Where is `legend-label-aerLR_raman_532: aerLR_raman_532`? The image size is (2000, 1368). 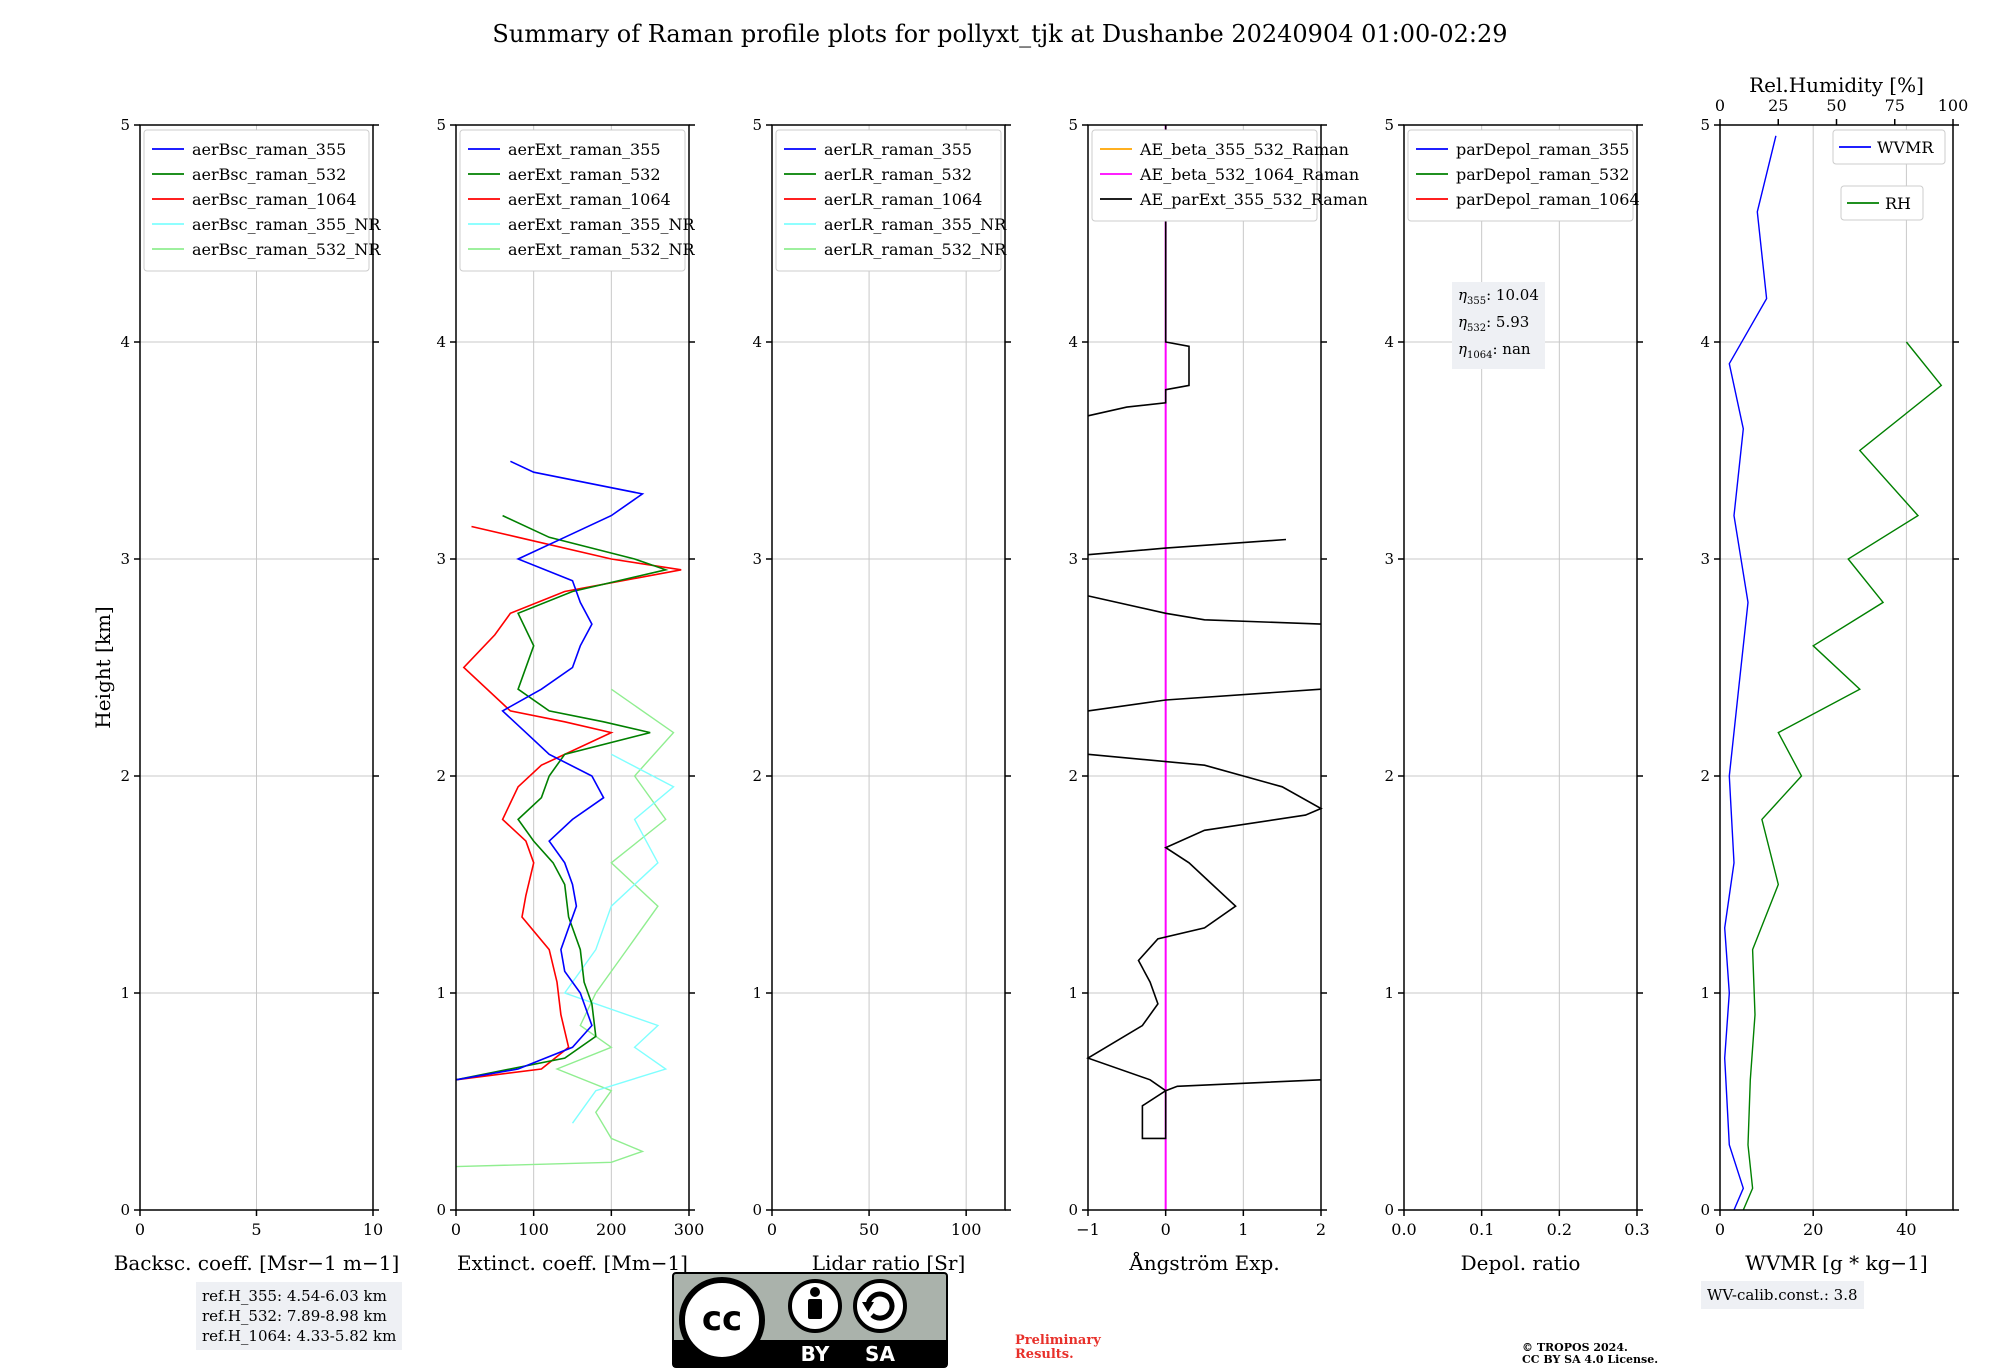
legend-label-aerLR_raman_532: aerLR_raman_532 is located at coordinates (898, 174).